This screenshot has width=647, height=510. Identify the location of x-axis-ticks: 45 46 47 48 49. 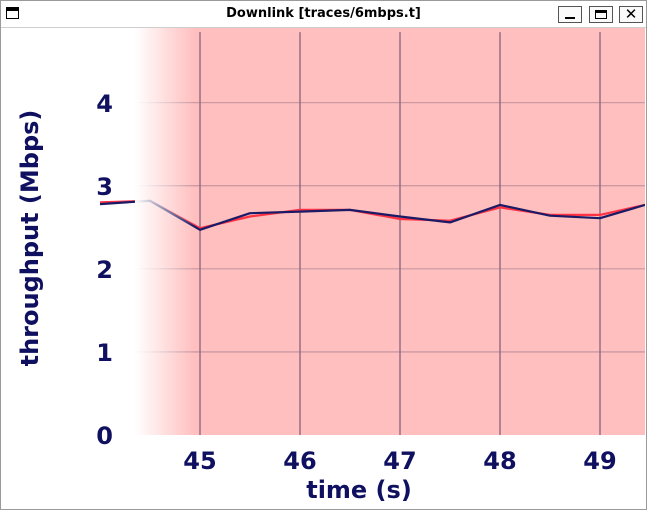
(399, 461).